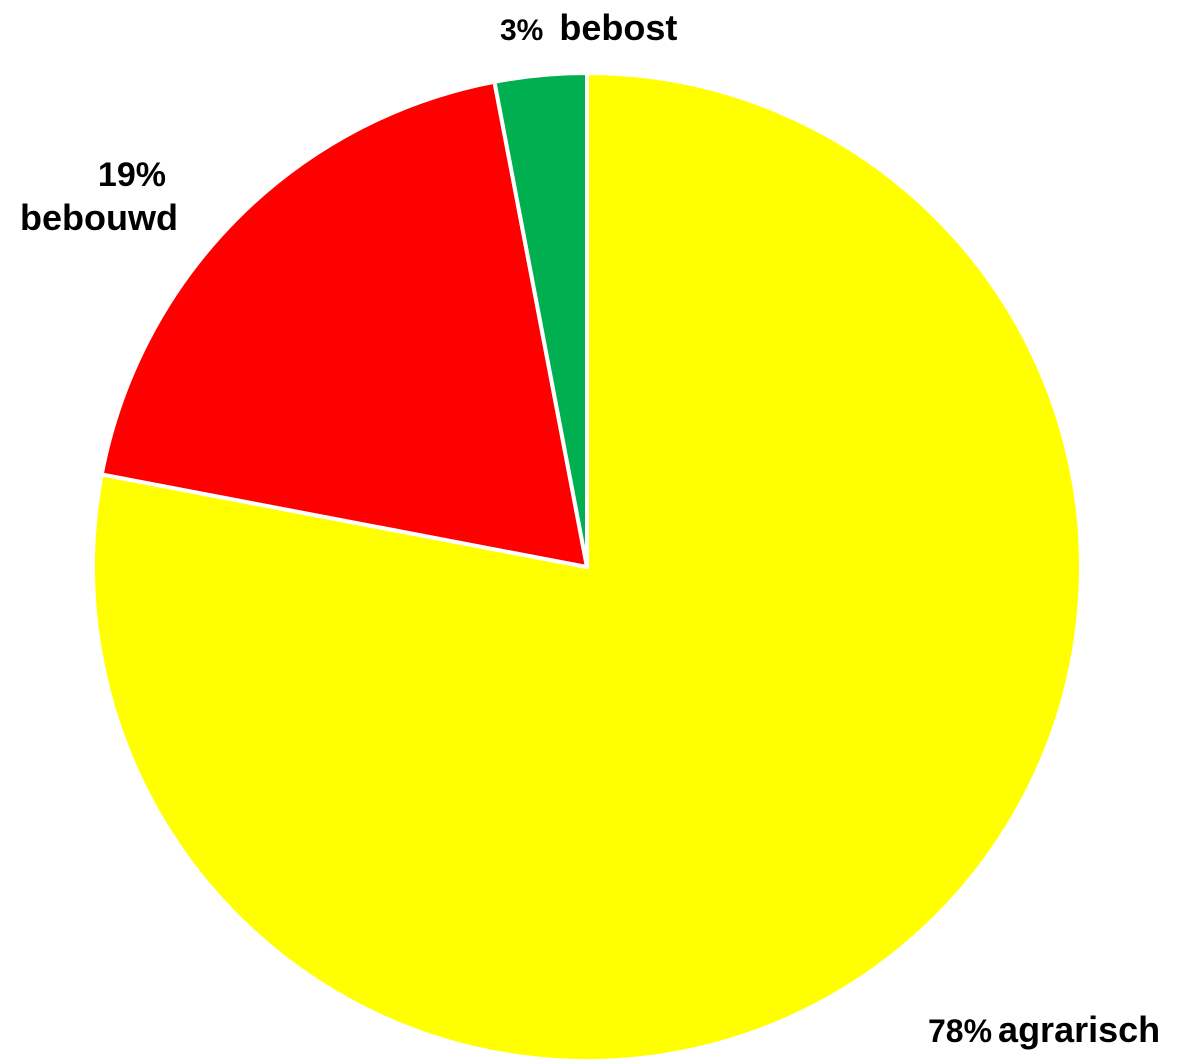 This screenshot has width=1195, height=1061. I want to click on slice-name-bebouwd: bebouwd, so click(99, 217).